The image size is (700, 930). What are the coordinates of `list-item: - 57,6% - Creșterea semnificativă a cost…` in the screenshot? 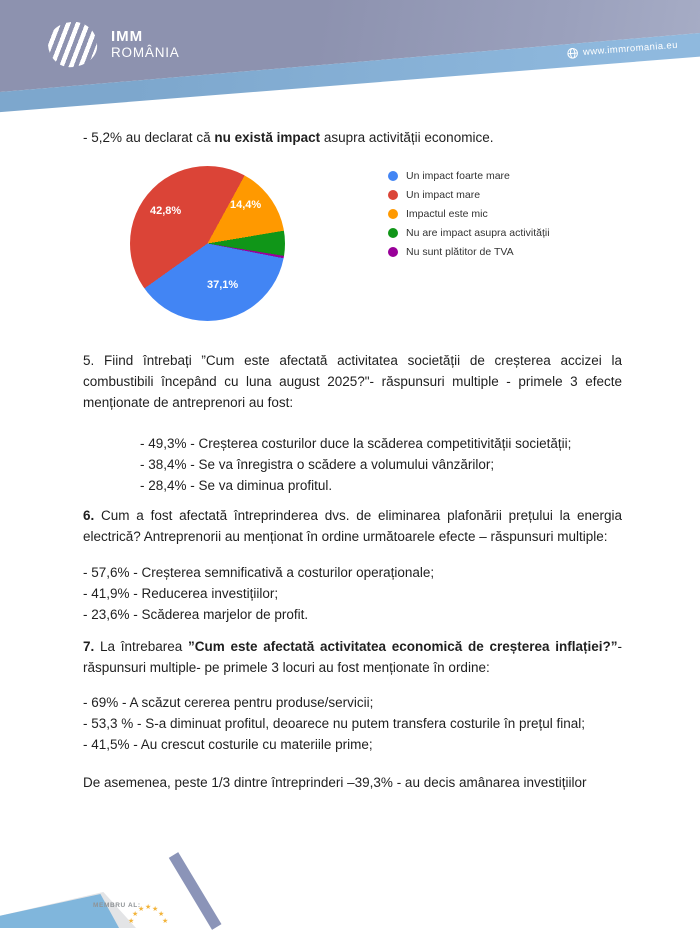 It's located at (259, 572).